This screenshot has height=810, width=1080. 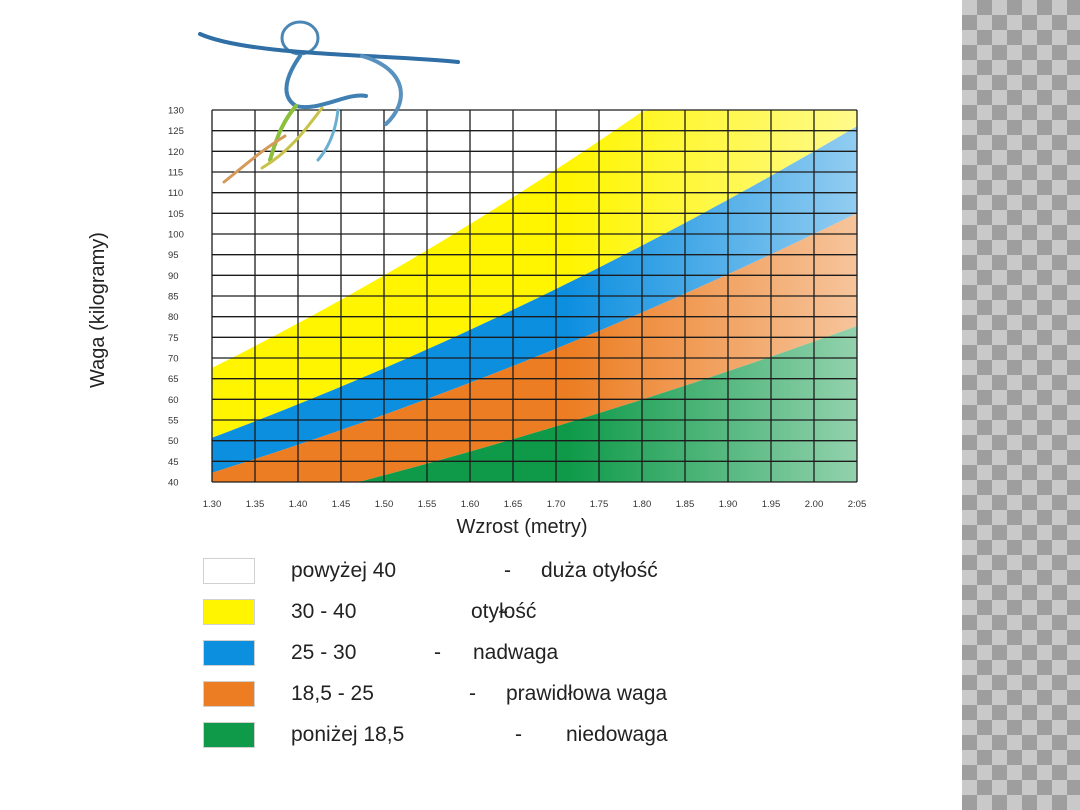 What do you see at coordinates (857, 504) in the screenshot?
I see `x-tick-label: 2:05` at bounding box center [857, 504].